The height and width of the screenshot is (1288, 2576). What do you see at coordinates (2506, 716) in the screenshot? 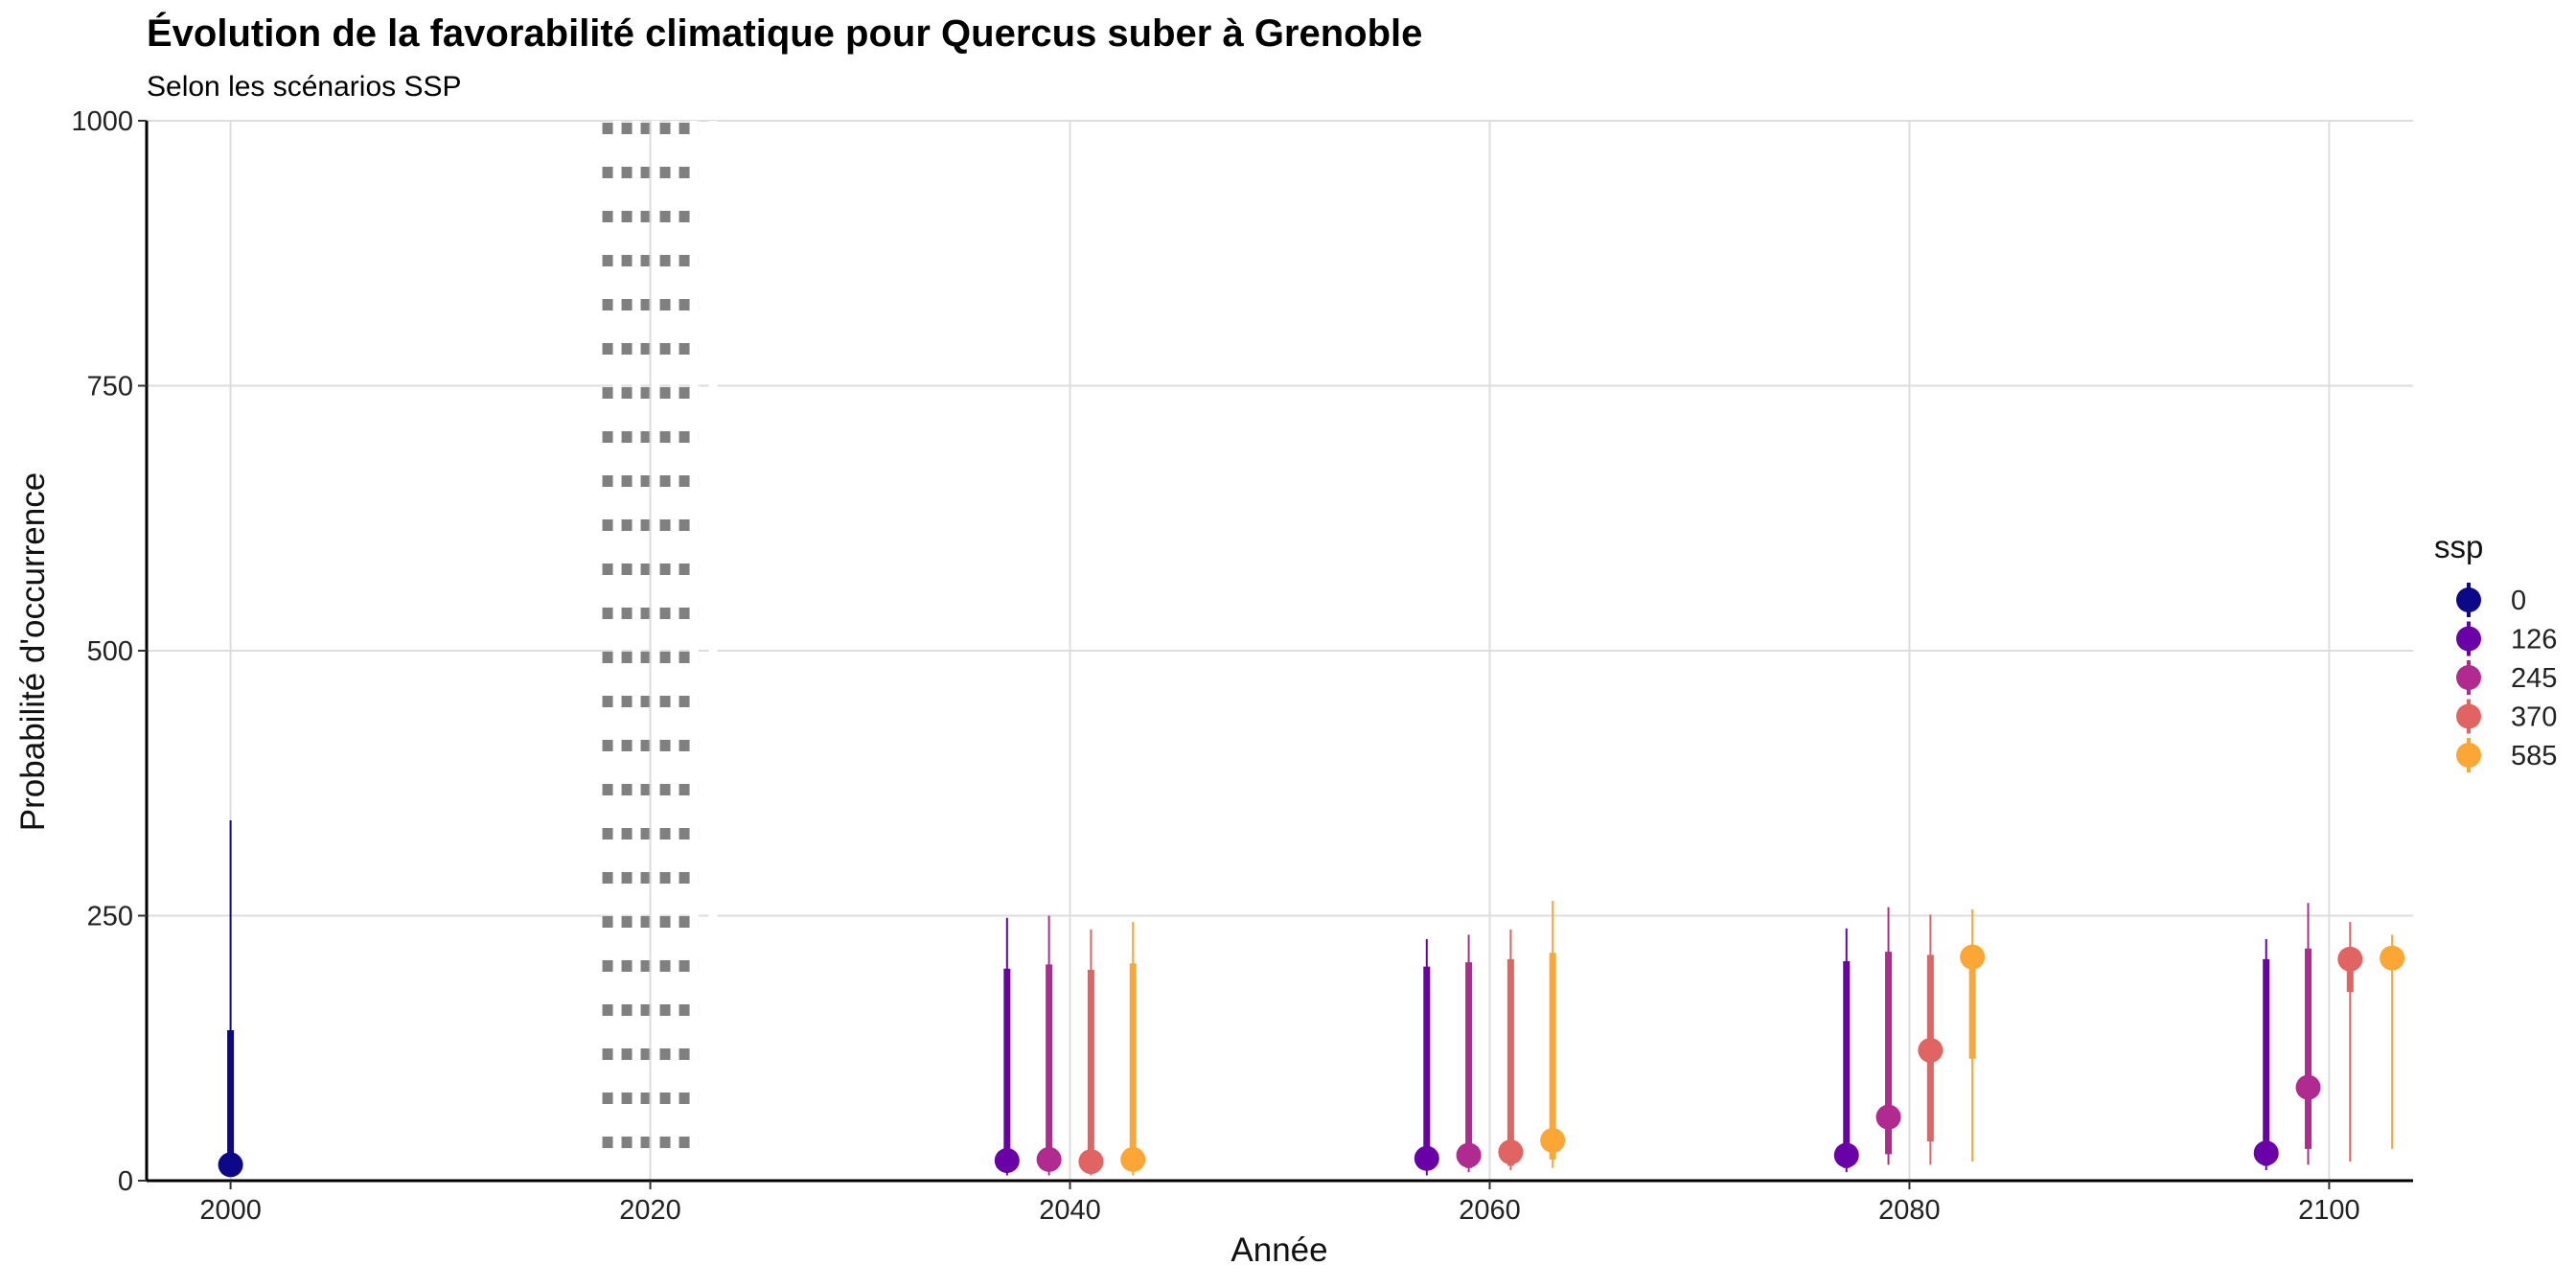
I see `legend-item-370: 370` at bounding box center [2506, 716].